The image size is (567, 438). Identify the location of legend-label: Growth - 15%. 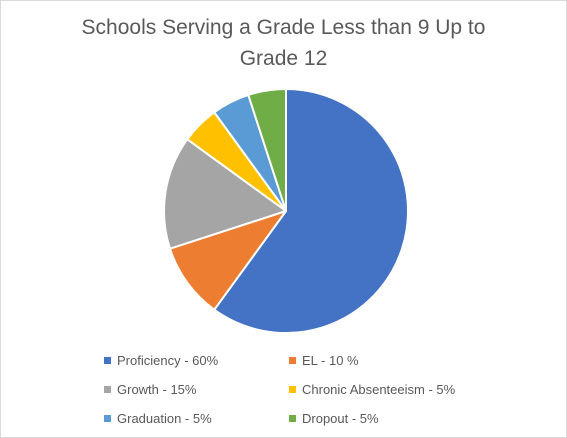
(157, 389).